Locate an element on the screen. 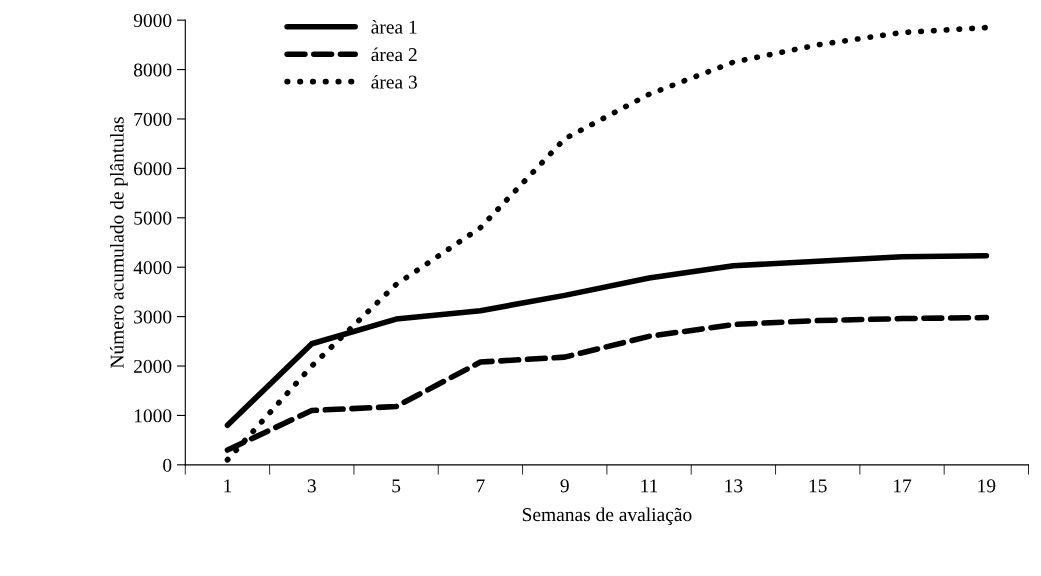  y-tick-label: 8000 is located at coordinates (152, 70).